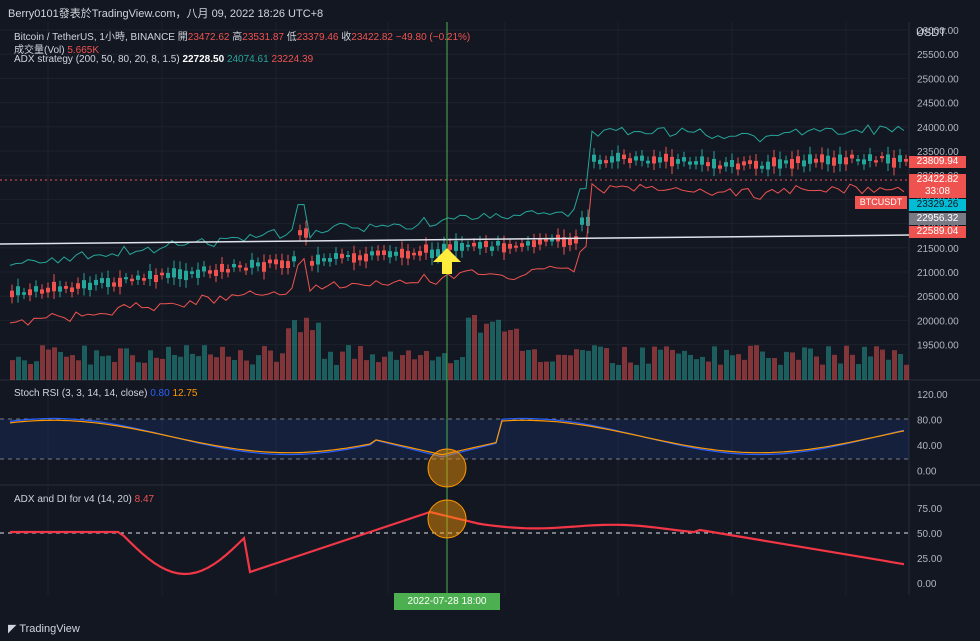  I want to click on price-tick-label: 24000.00, so click(938, 128).